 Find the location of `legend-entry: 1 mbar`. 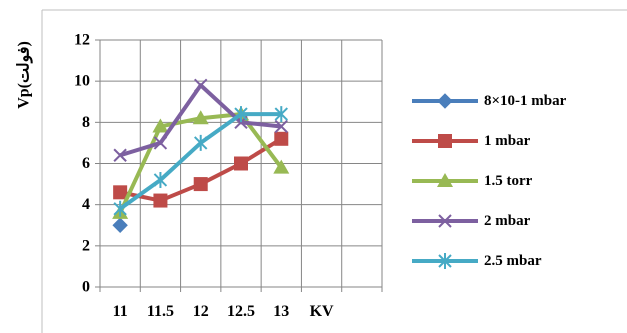

legend-entry: 1 mbar is located at coordinates (471, 141).